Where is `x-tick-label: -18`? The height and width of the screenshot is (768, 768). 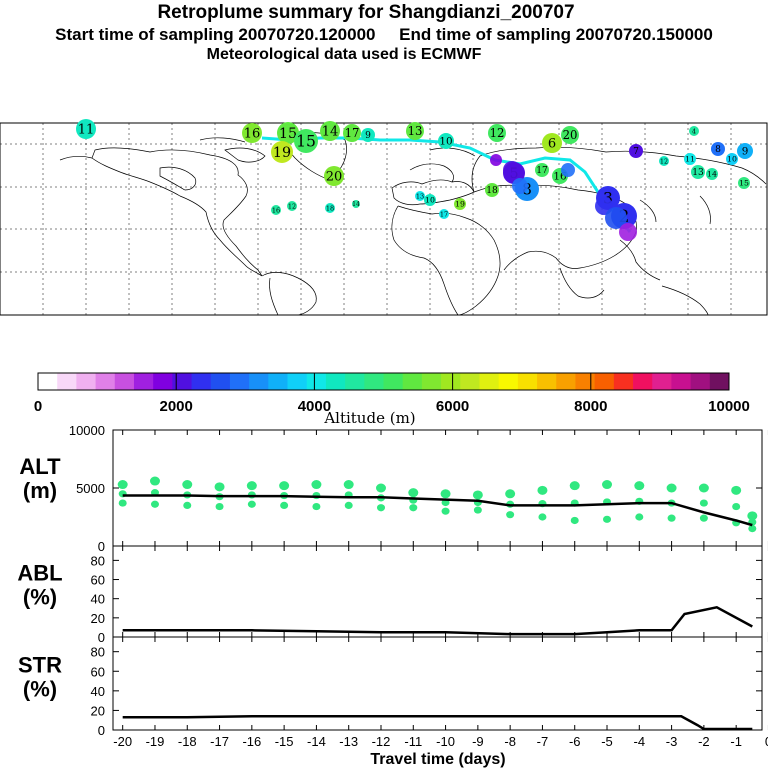
x-tick-label: -18 is located at coordinates (187, 741).